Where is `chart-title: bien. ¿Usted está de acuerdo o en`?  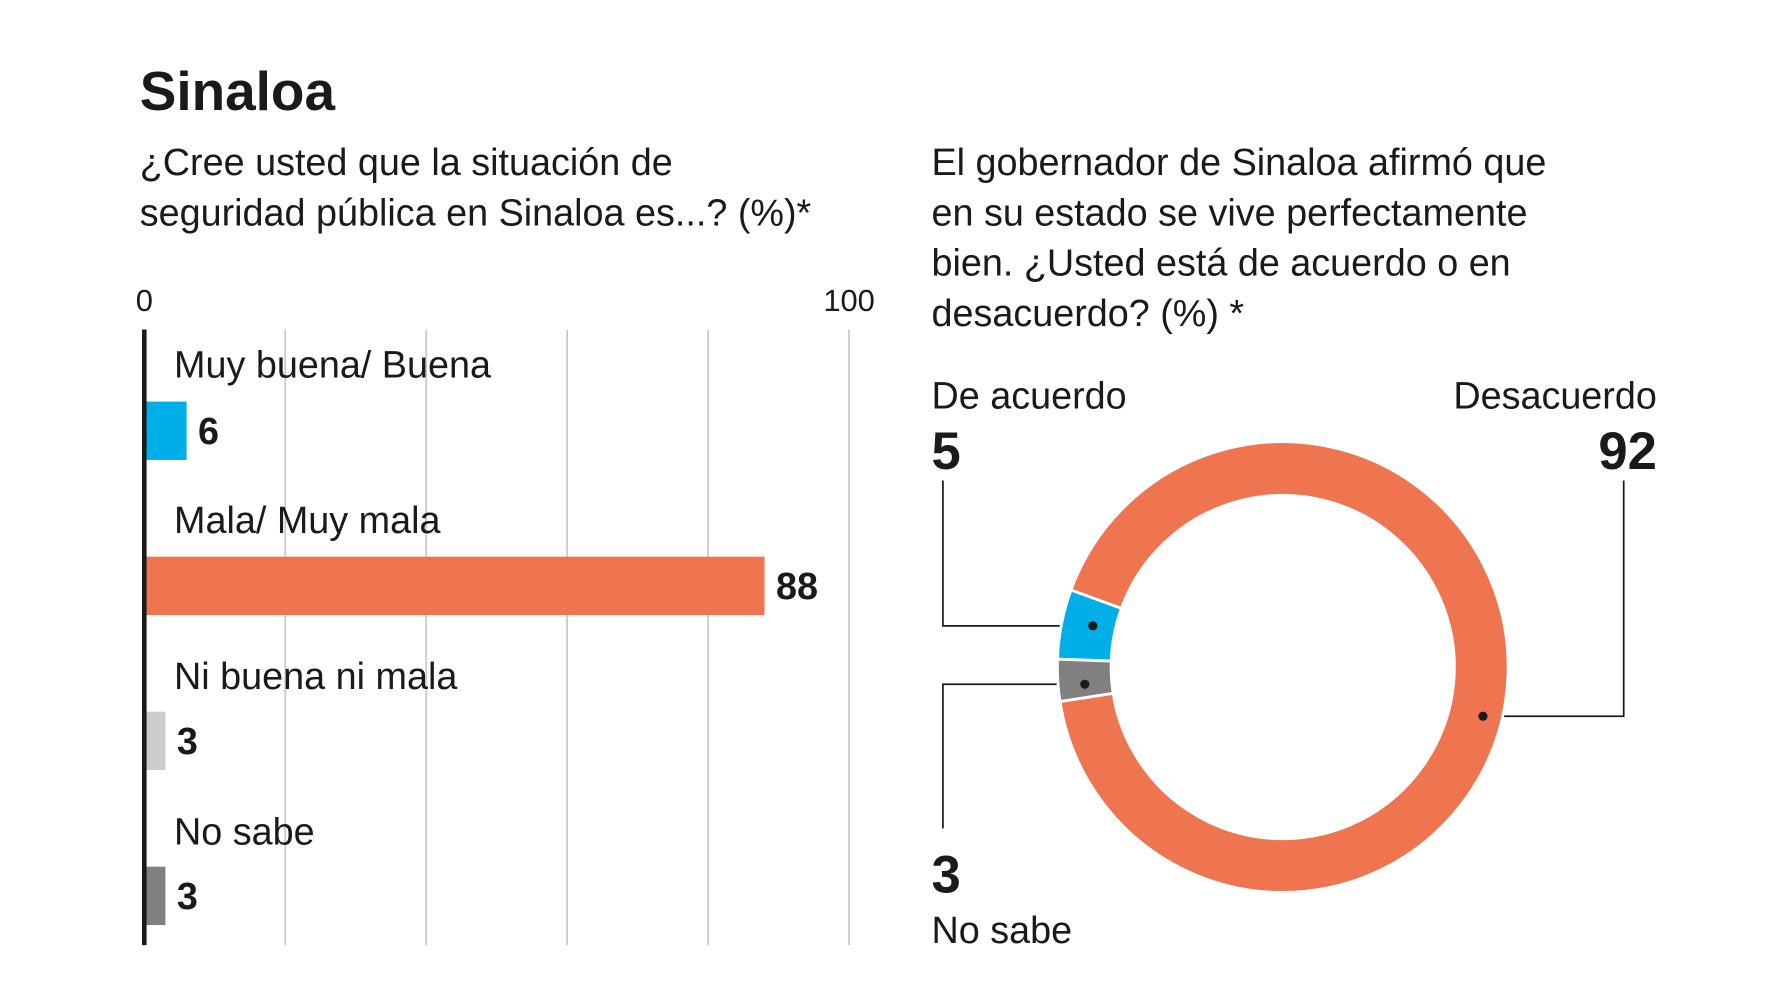 chart-title: bien. ¿Usted está de acuerdo o en is located at coordinates (1220, 263).